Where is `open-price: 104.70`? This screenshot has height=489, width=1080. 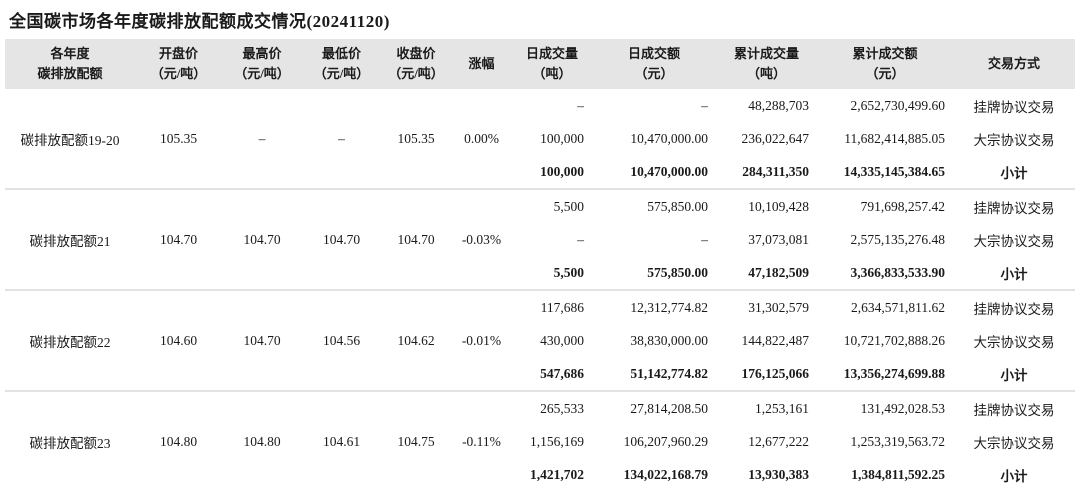 open-price: 104.70 is located at coordinates (178, 240).